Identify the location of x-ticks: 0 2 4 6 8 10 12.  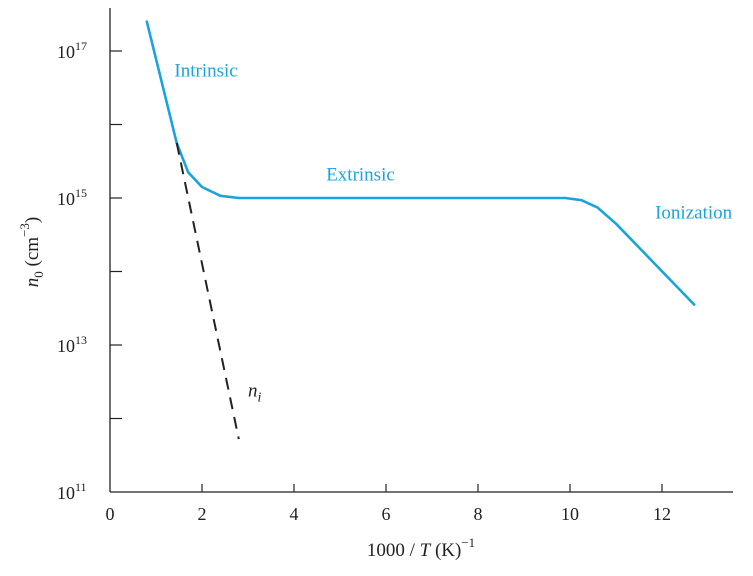
(388, 504).